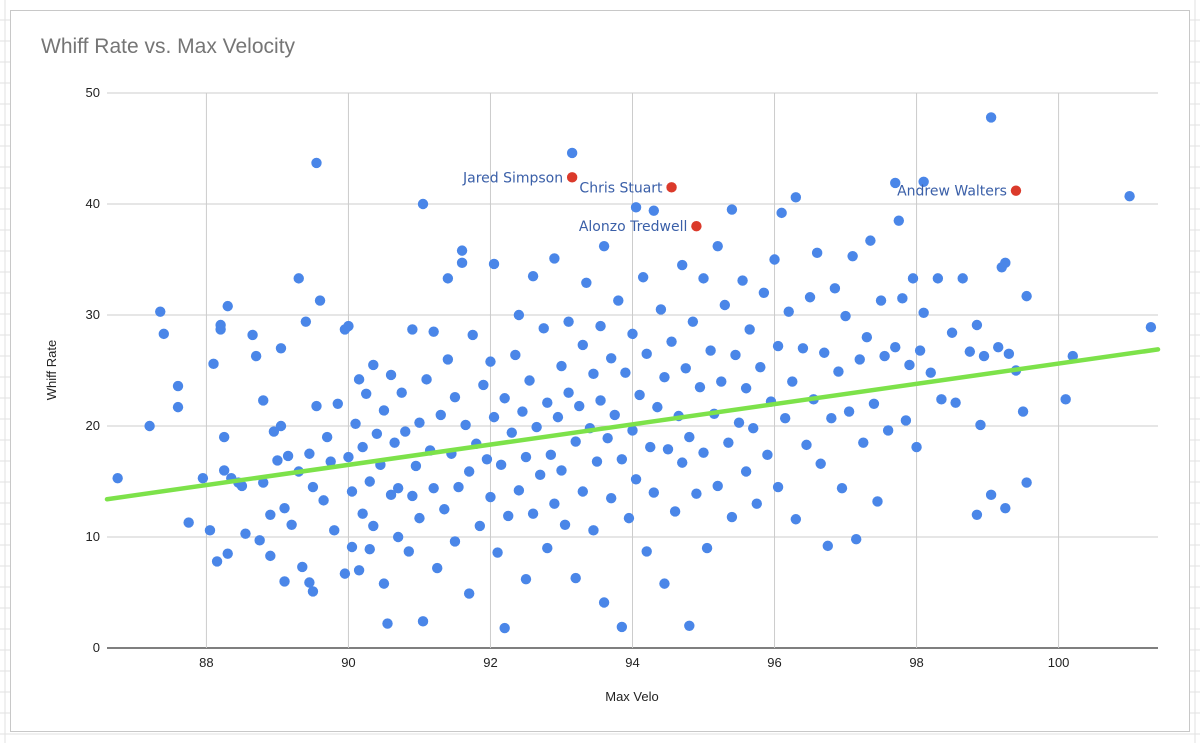  What do you see at coordinates (952, 192) in the screenshot?
I see `player-annotation: Andrew Walters` at bounding box center [952, 192].